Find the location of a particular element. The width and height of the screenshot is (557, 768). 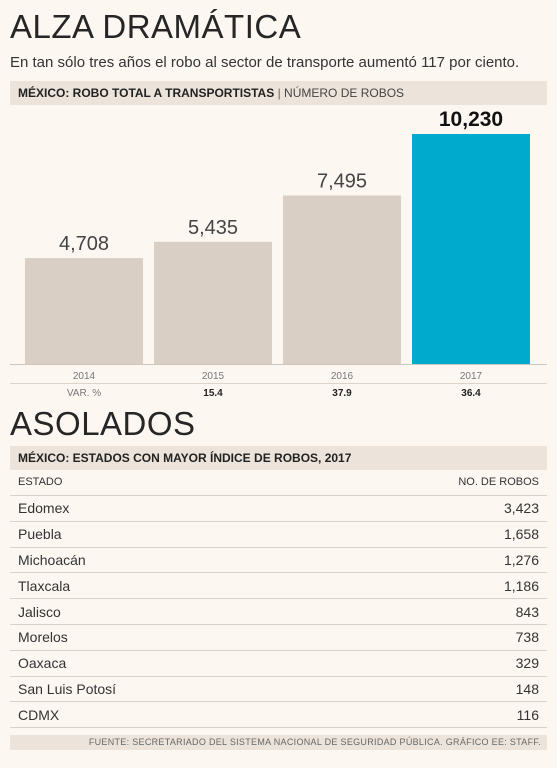

state-name: Michoacán is located at coordinates (52, 559).